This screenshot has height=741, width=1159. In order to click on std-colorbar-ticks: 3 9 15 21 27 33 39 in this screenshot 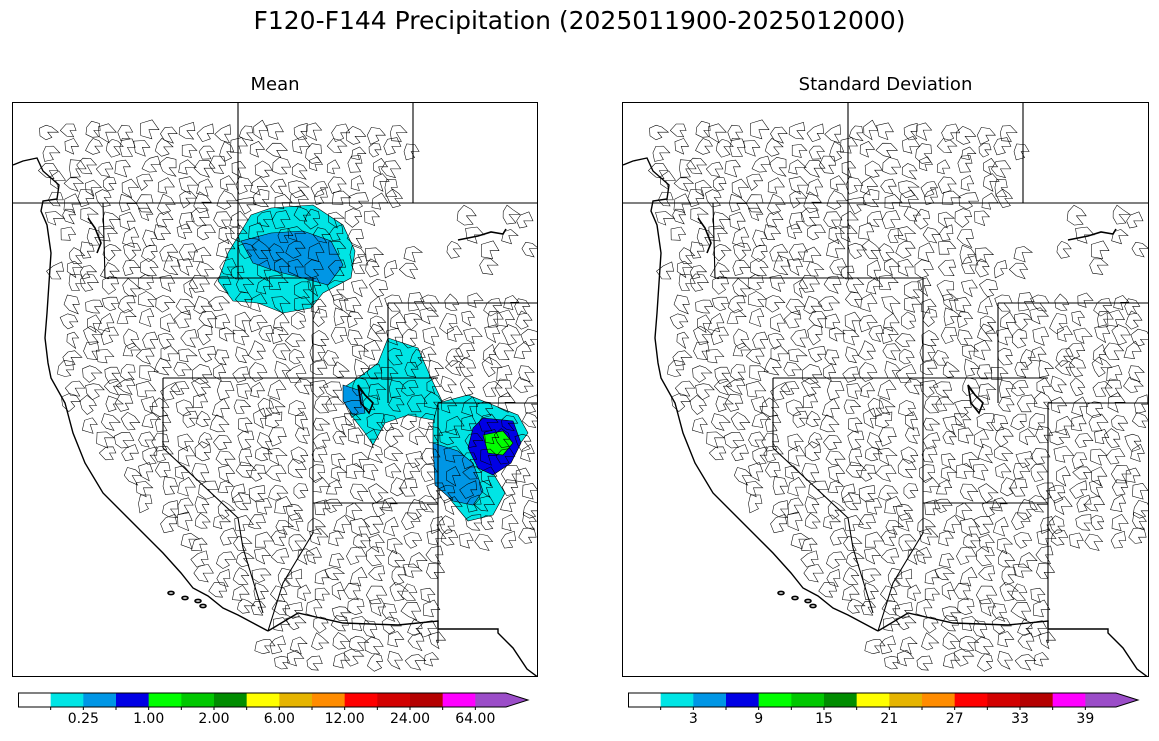, I will do `click(888, 721)`.